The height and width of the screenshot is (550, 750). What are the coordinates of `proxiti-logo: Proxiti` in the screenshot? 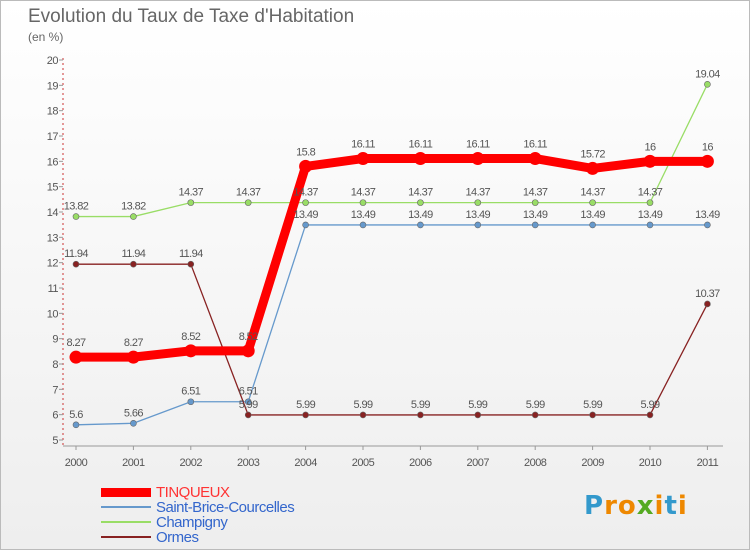 It's located at (636, 506).